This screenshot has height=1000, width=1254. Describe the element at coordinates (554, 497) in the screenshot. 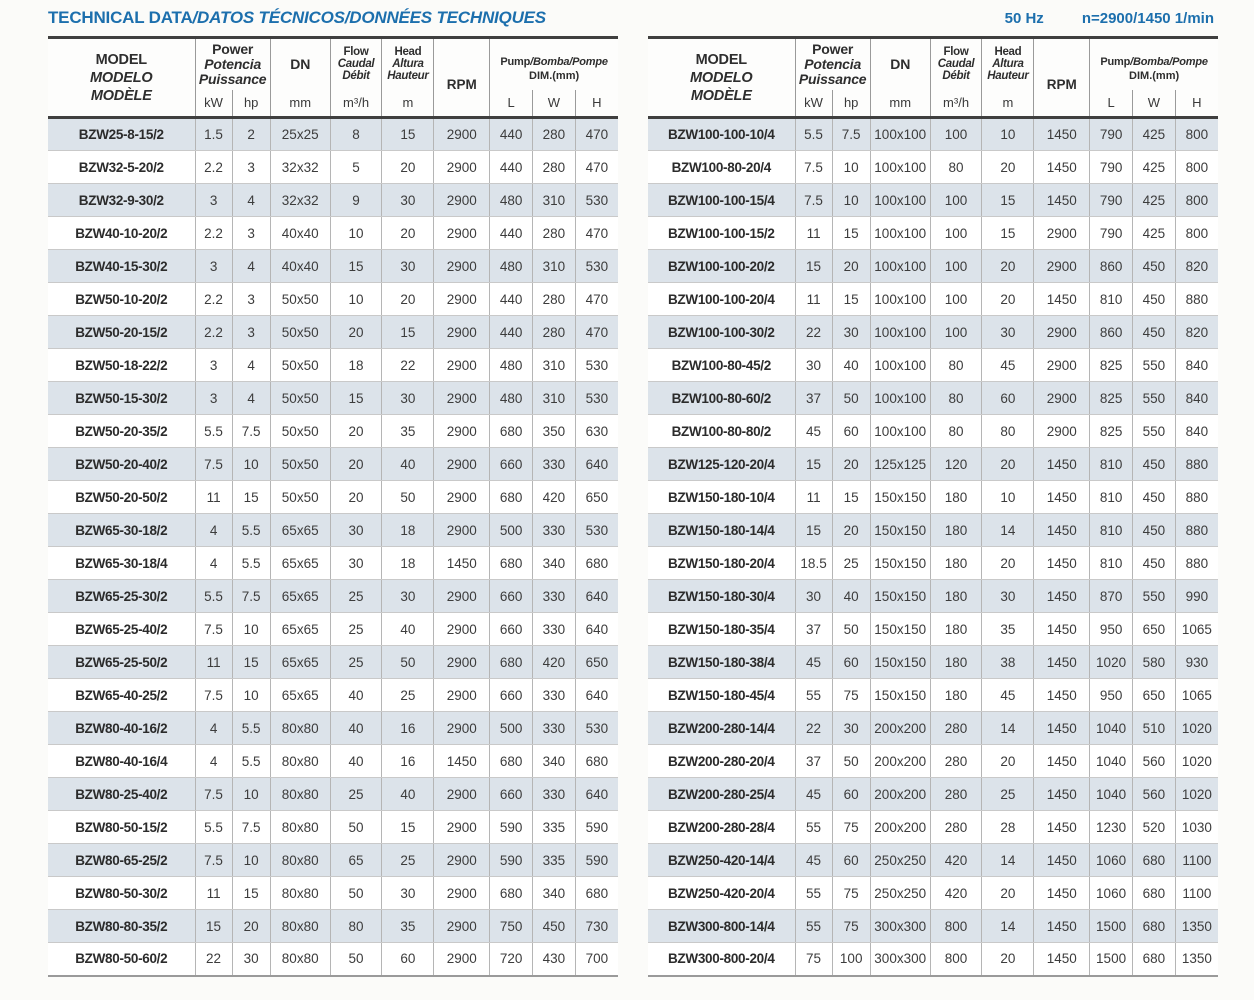

I see `value-cell: 420` at that location.